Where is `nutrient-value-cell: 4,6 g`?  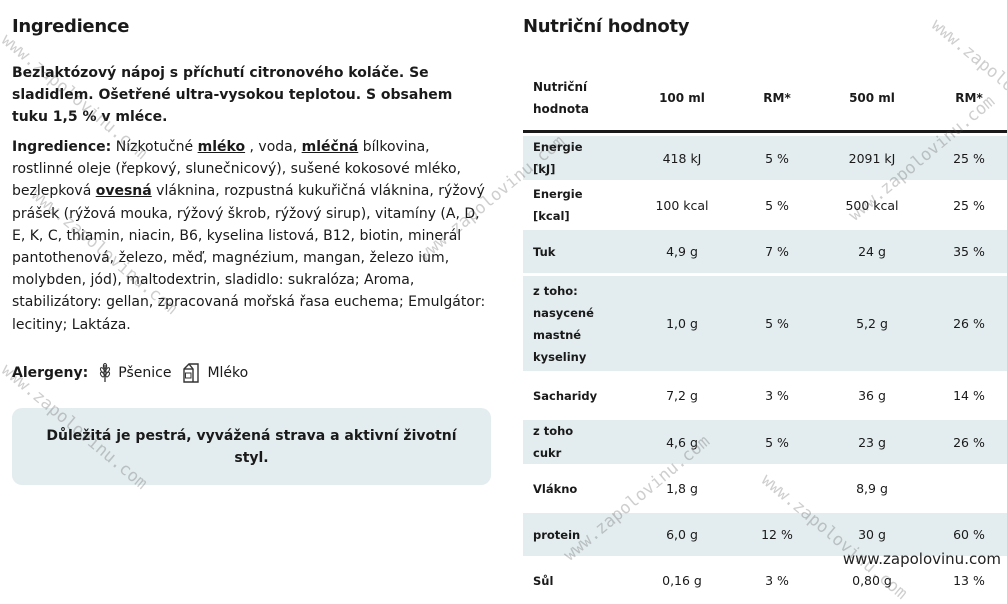
nutrient-value-cell: 4,6 g is located at coordinates (682, 442).